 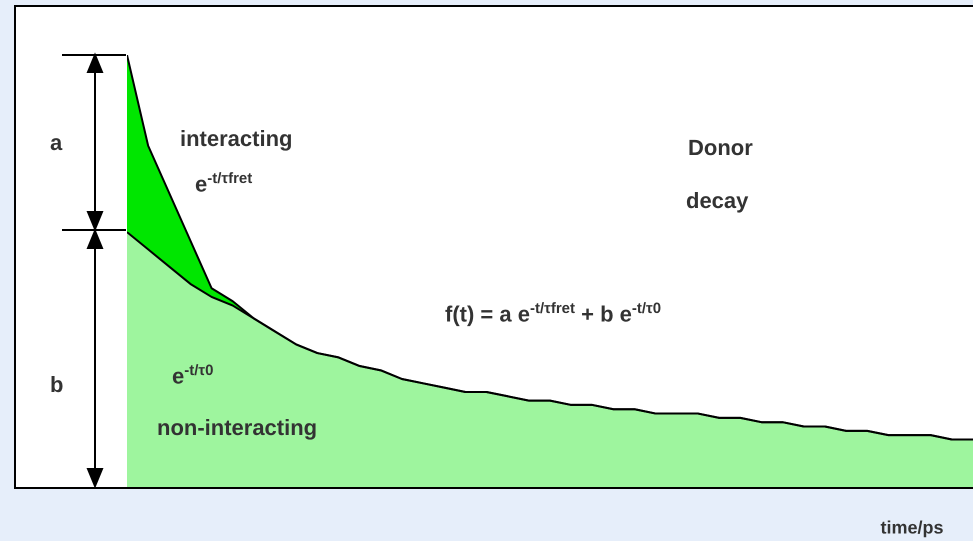 I want to click on annotation: e$^{-t/τfret}$, so click(x=223, y=184).